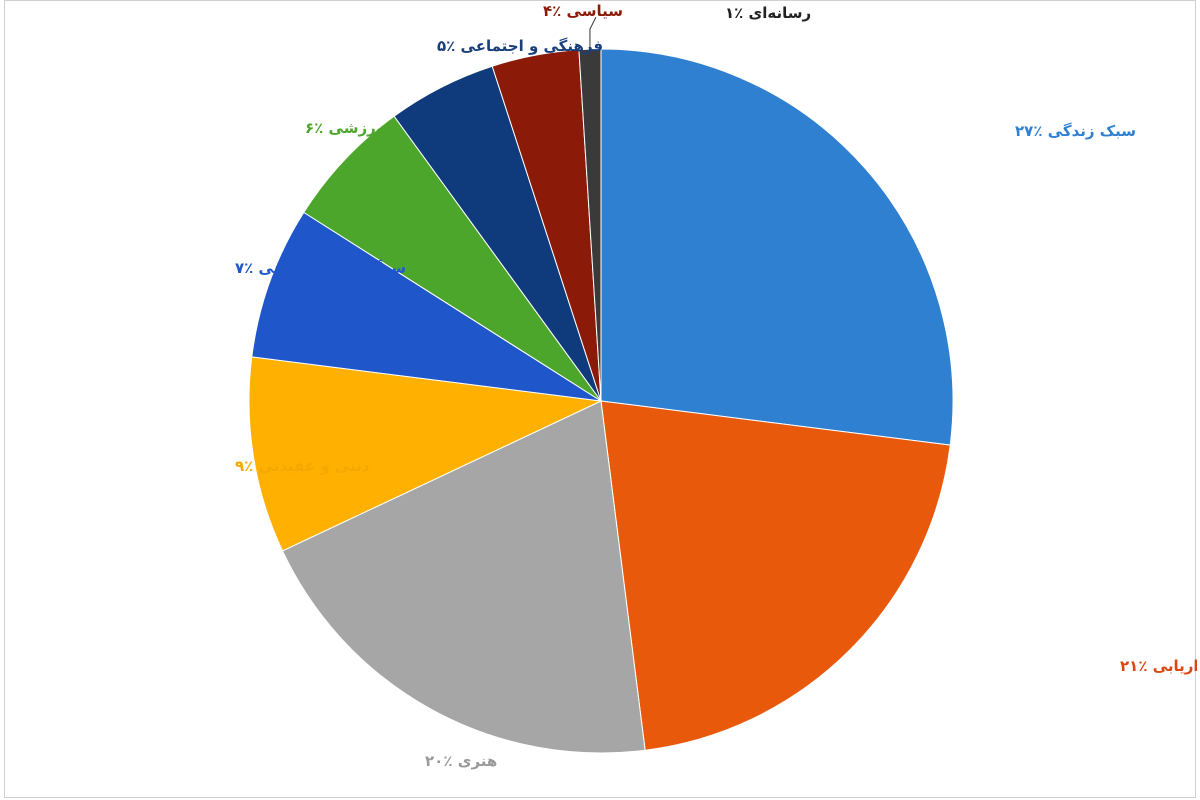  What do you see at coordinates (1158, 666) in the screenshot?
I see `slice-label-2: تبلیغات و بازاریابی ٪۲۱` at bounding box center [1158, 666].